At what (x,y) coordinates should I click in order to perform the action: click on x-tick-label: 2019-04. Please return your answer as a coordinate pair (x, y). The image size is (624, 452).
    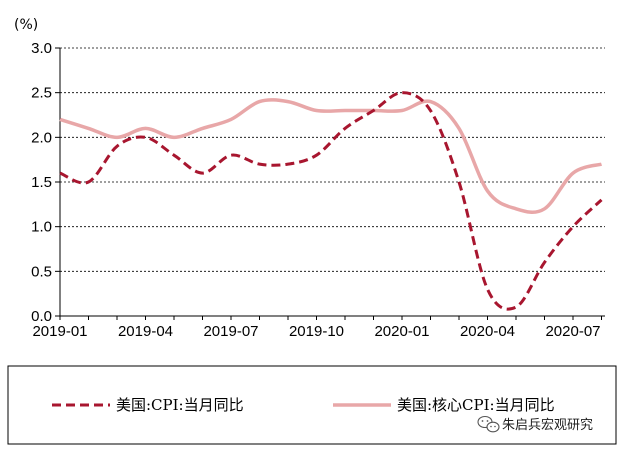
    Looking at the image, I should click on (145, 331).